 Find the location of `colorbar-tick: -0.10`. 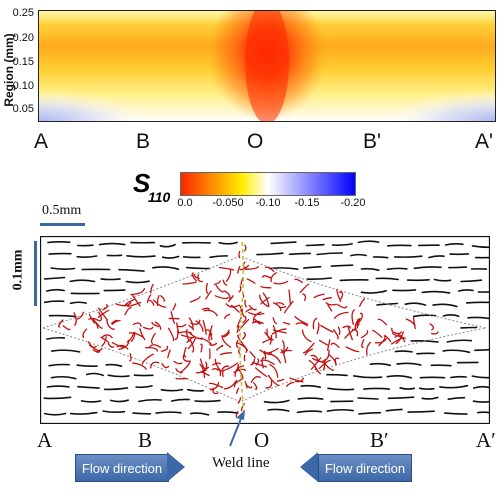

colorbar-tick: -0.10 is located at coordinates (268, 203).